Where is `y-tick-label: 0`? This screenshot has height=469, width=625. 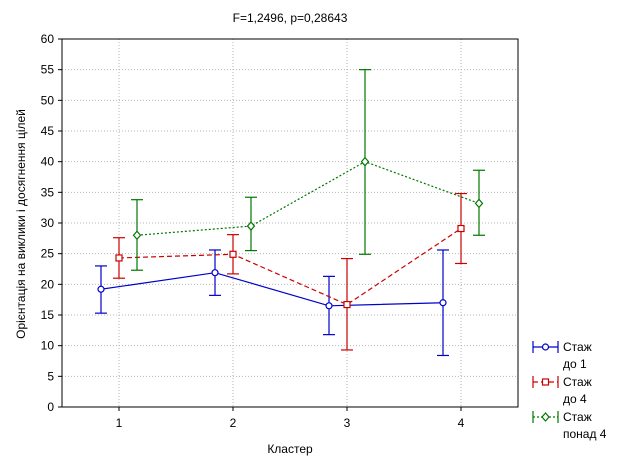
y-tick-label: 0 is located at coordinates (50, 407).